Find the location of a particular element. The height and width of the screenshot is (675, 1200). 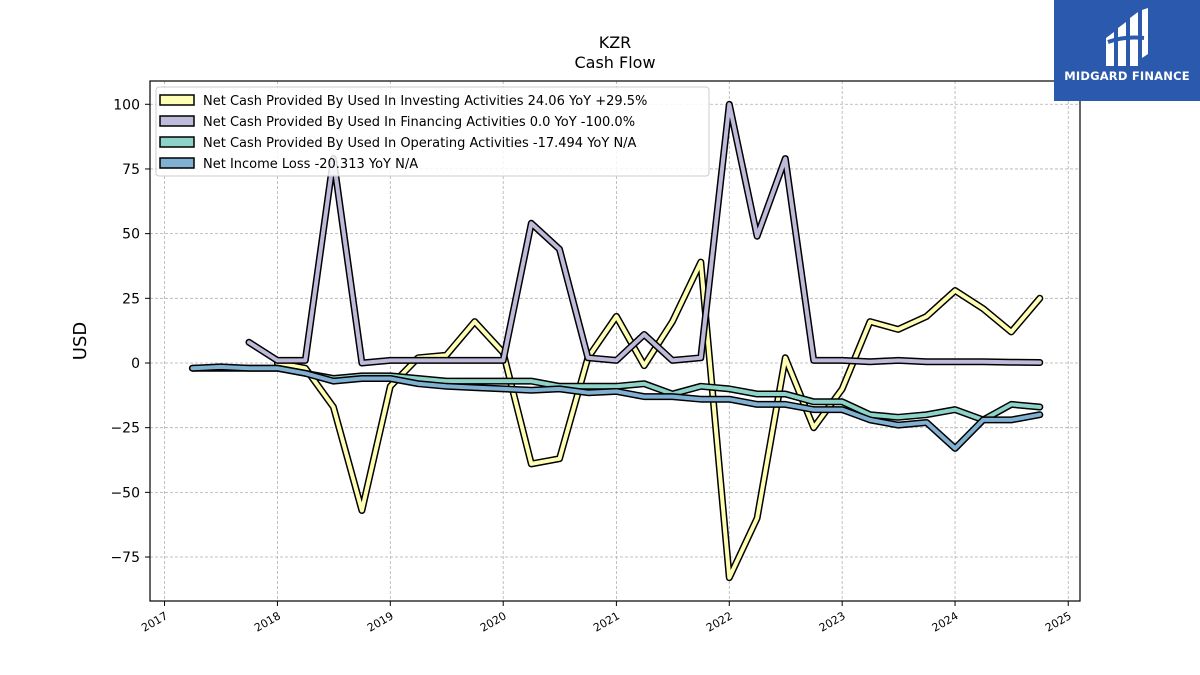

x-tick-label: 2025 is located at coordinates (1058, 621).